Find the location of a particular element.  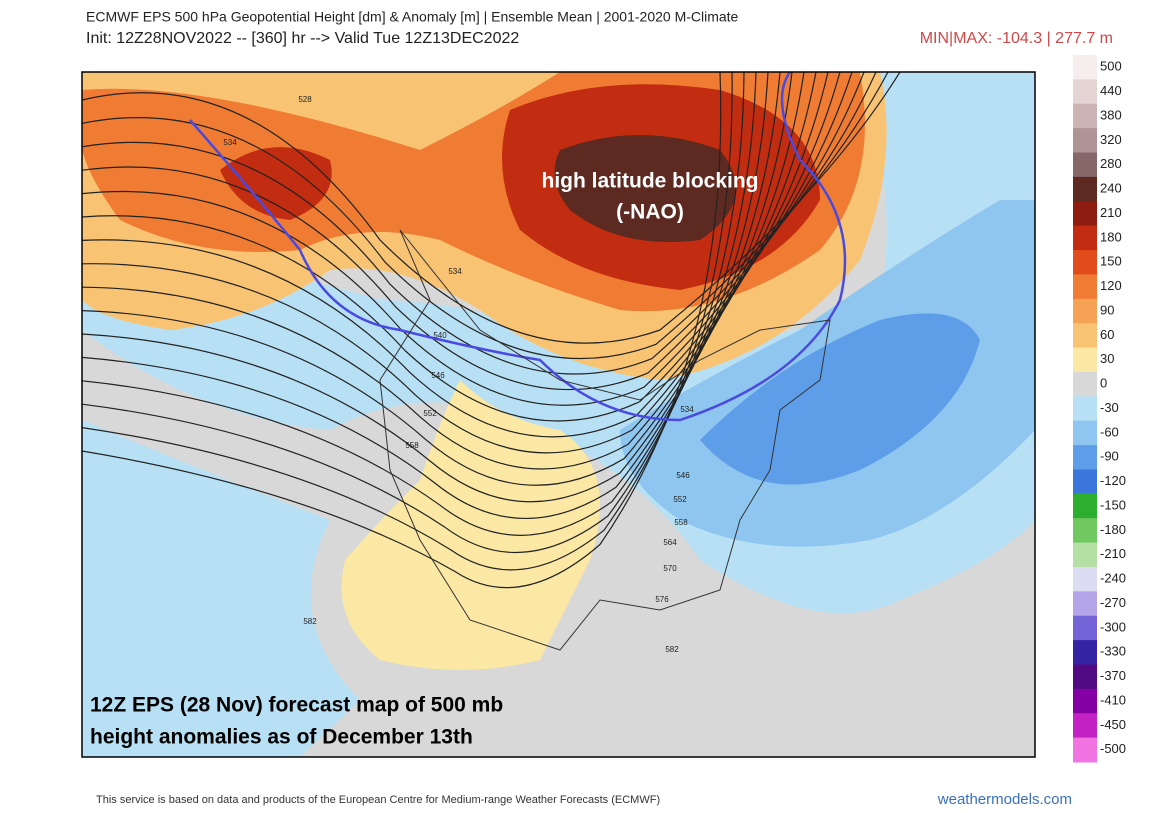

colorbar-label: -300 is located at coordinates (1113, 626).